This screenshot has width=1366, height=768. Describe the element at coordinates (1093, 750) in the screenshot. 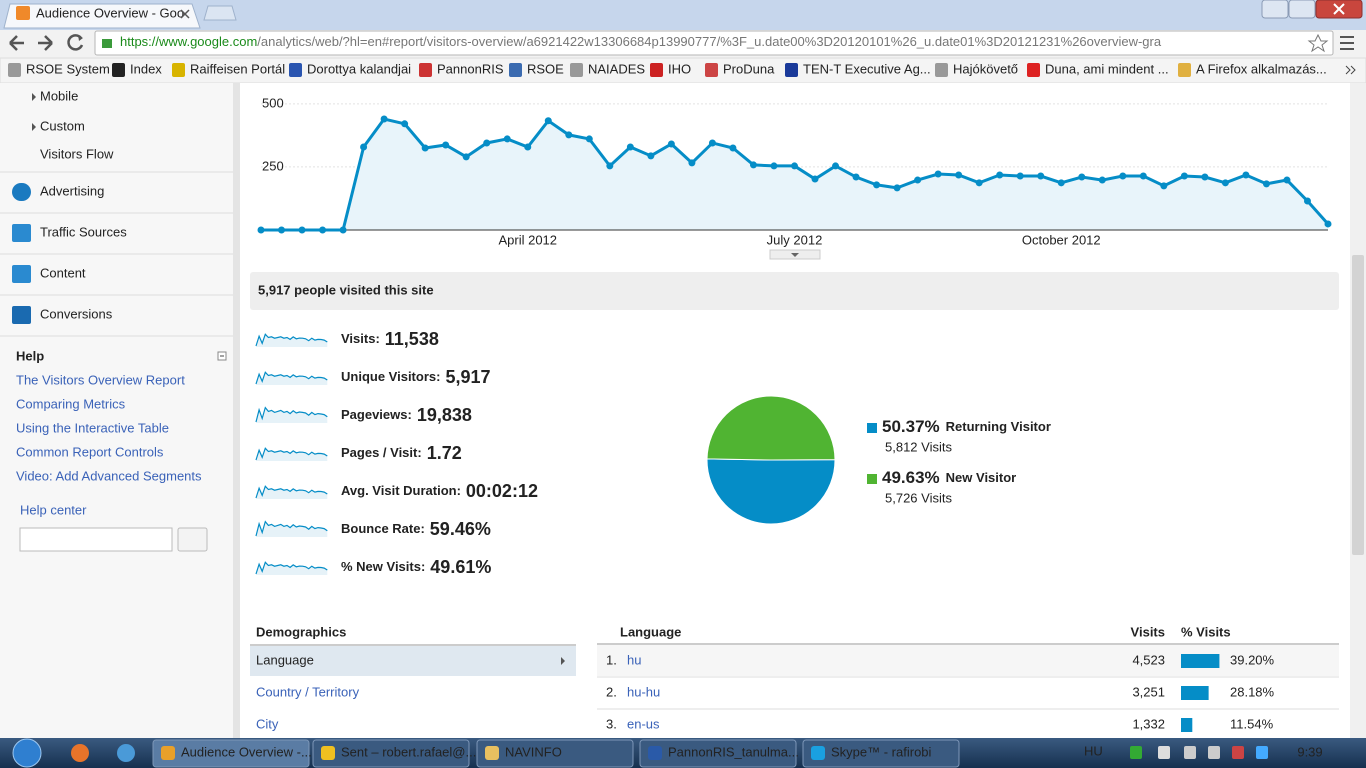

I see `input-language: HU` at that location.